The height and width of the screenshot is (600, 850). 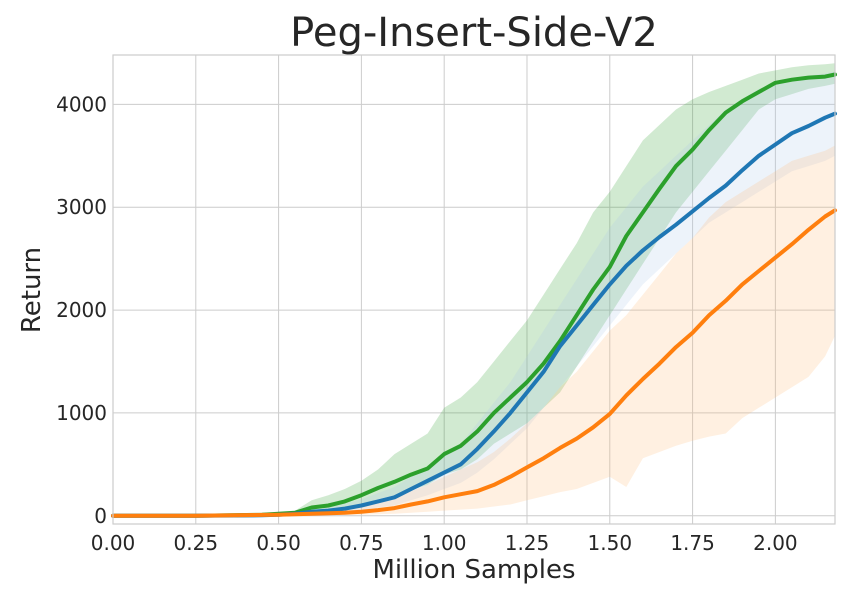 What do you see at coordinates (361, 543) in the screenshot?
I see `x-tick-label: 0.75` at bounding box center [361, 543].